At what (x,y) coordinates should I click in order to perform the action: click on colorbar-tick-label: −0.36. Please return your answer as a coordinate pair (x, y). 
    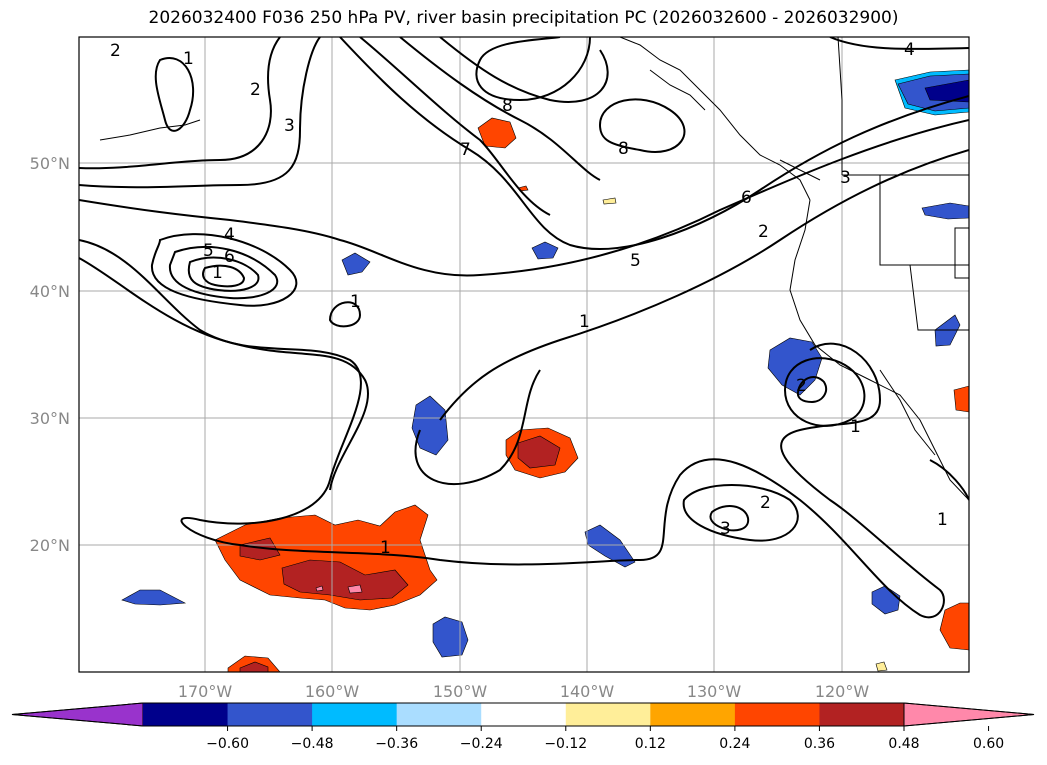
    Looking at the image, I should click on (396, 744).